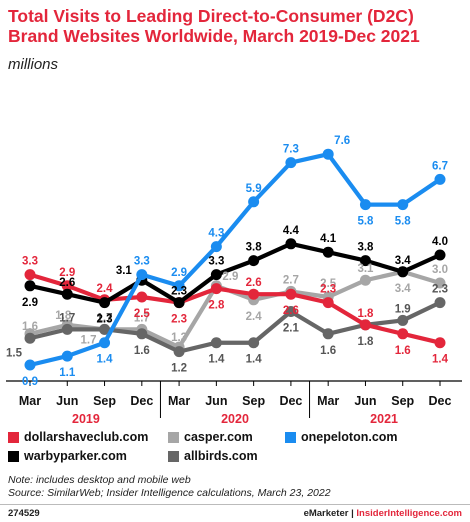 The width and height of the screenshot is (470, 522). I want to click on brand-insider-intelligence: InsiderIntelligence.com, so click(409, 513).